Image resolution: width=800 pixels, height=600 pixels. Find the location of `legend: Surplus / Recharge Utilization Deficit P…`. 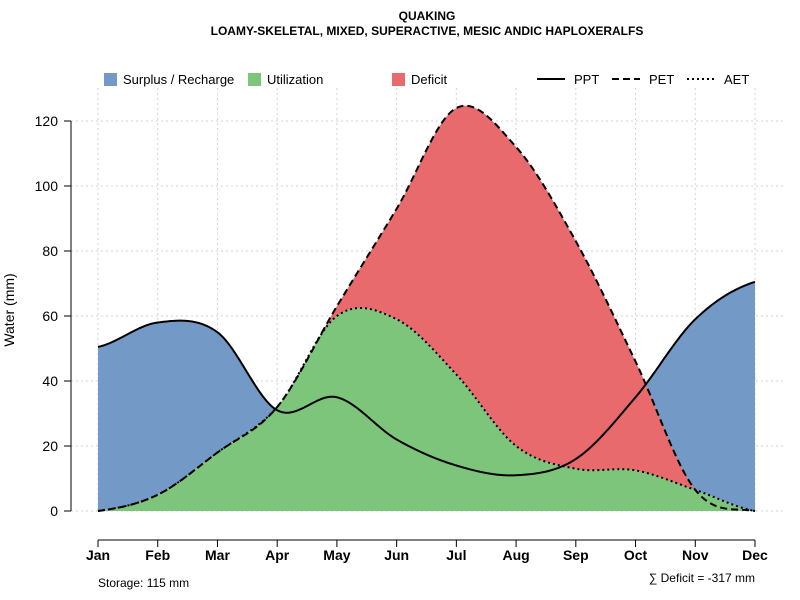

legend: Surplus / Recharge Utilization Deficit P… is located at coordinates (426, 79).